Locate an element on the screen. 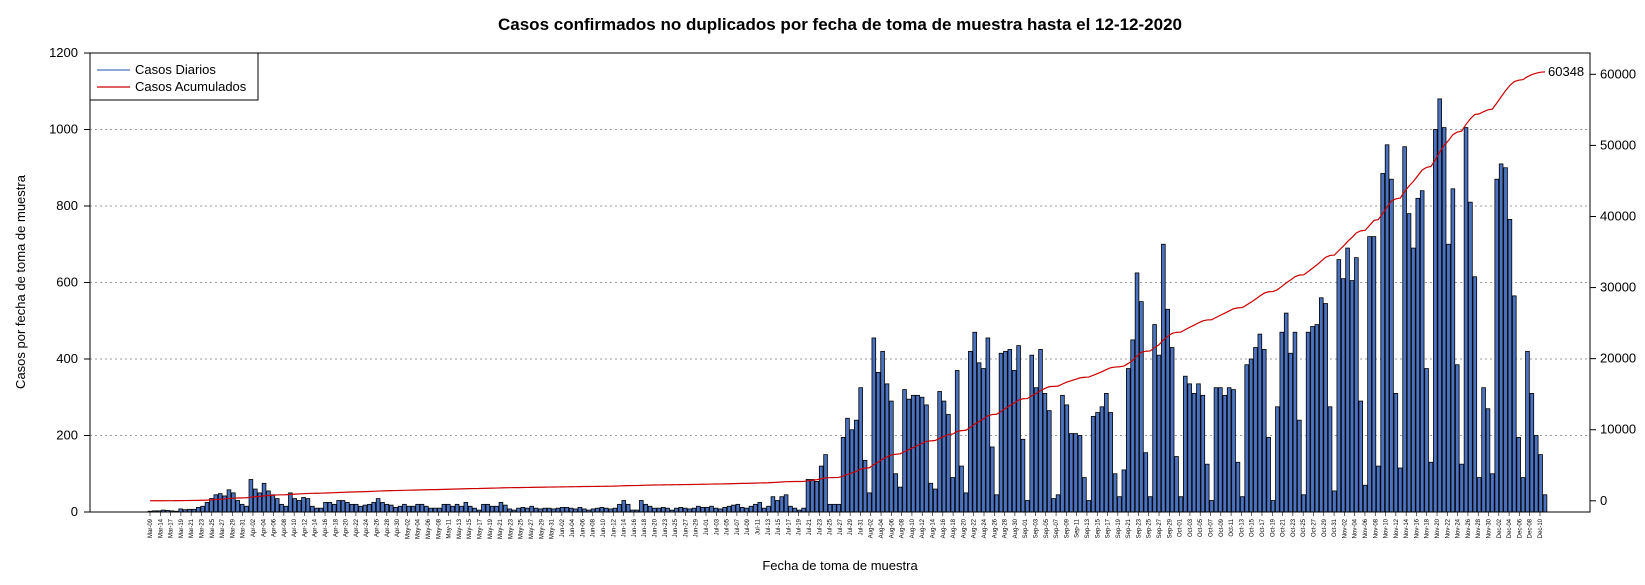 The width and height of the screenshot is (1645, 585). x-tick-label: May-17 is located at coordinates (480, 528).